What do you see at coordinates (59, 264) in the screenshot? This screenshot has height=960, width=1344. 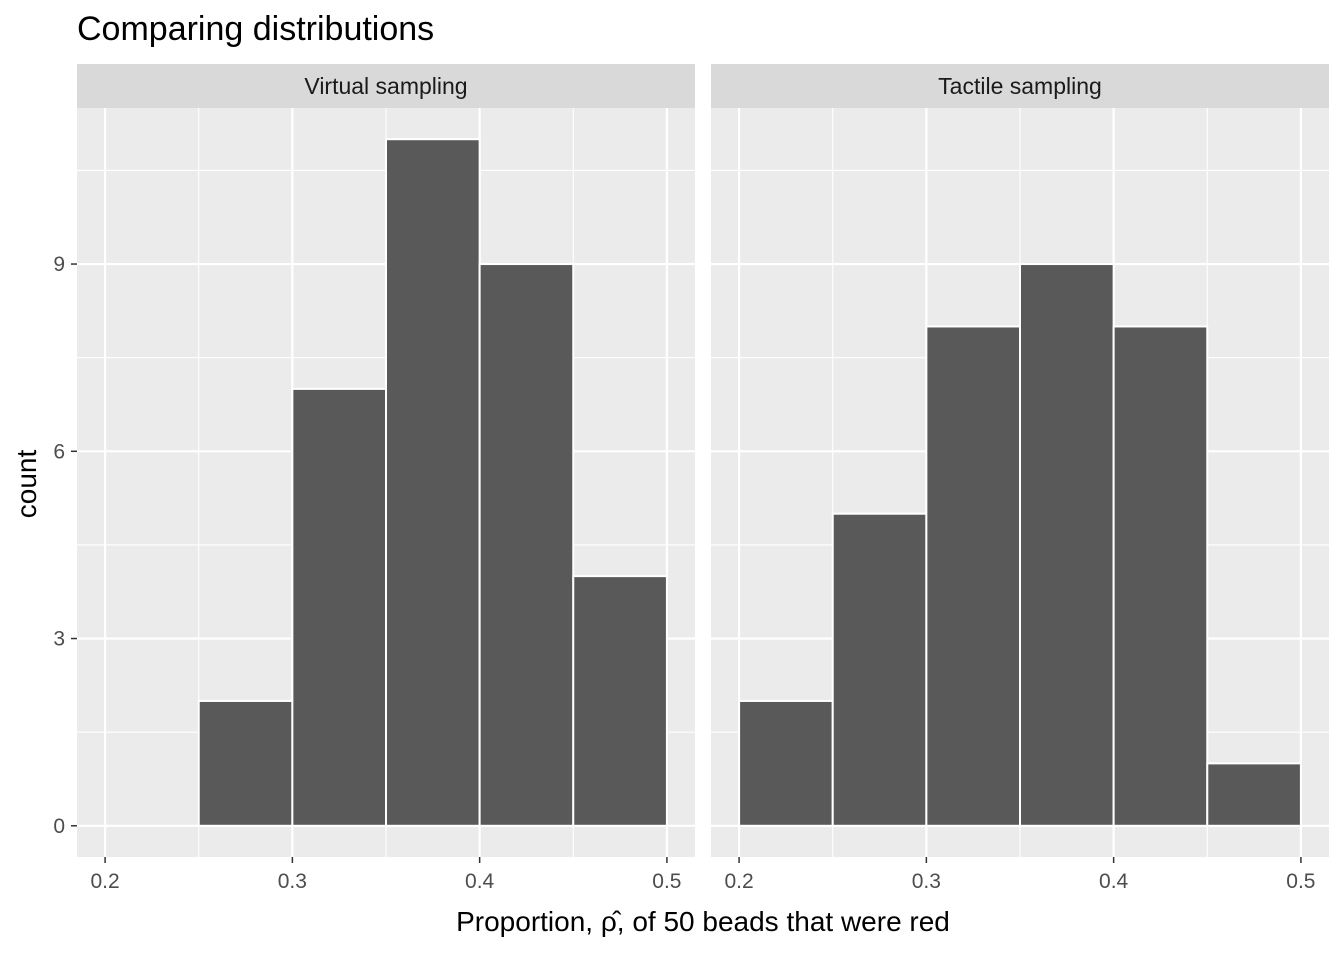 I see `y-tick-label: 9` at bounding box center [59, 264].